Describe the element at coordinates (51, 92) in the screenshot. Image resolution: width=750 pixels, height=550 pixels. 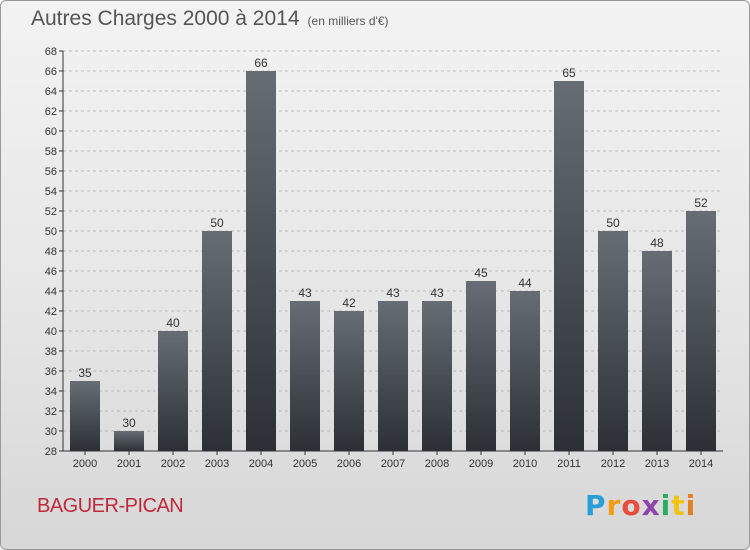
I see `y-tick-label: 64` at that location.